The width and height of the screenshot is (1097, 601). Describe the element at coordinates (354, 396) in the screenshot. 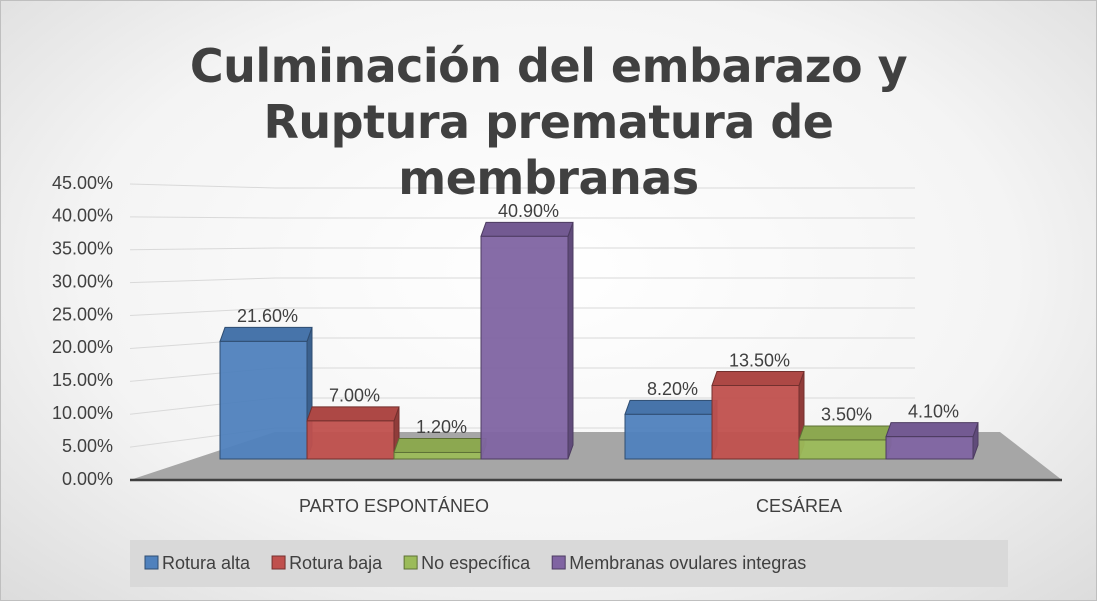

I see `value-label: 7.00%` at that location.